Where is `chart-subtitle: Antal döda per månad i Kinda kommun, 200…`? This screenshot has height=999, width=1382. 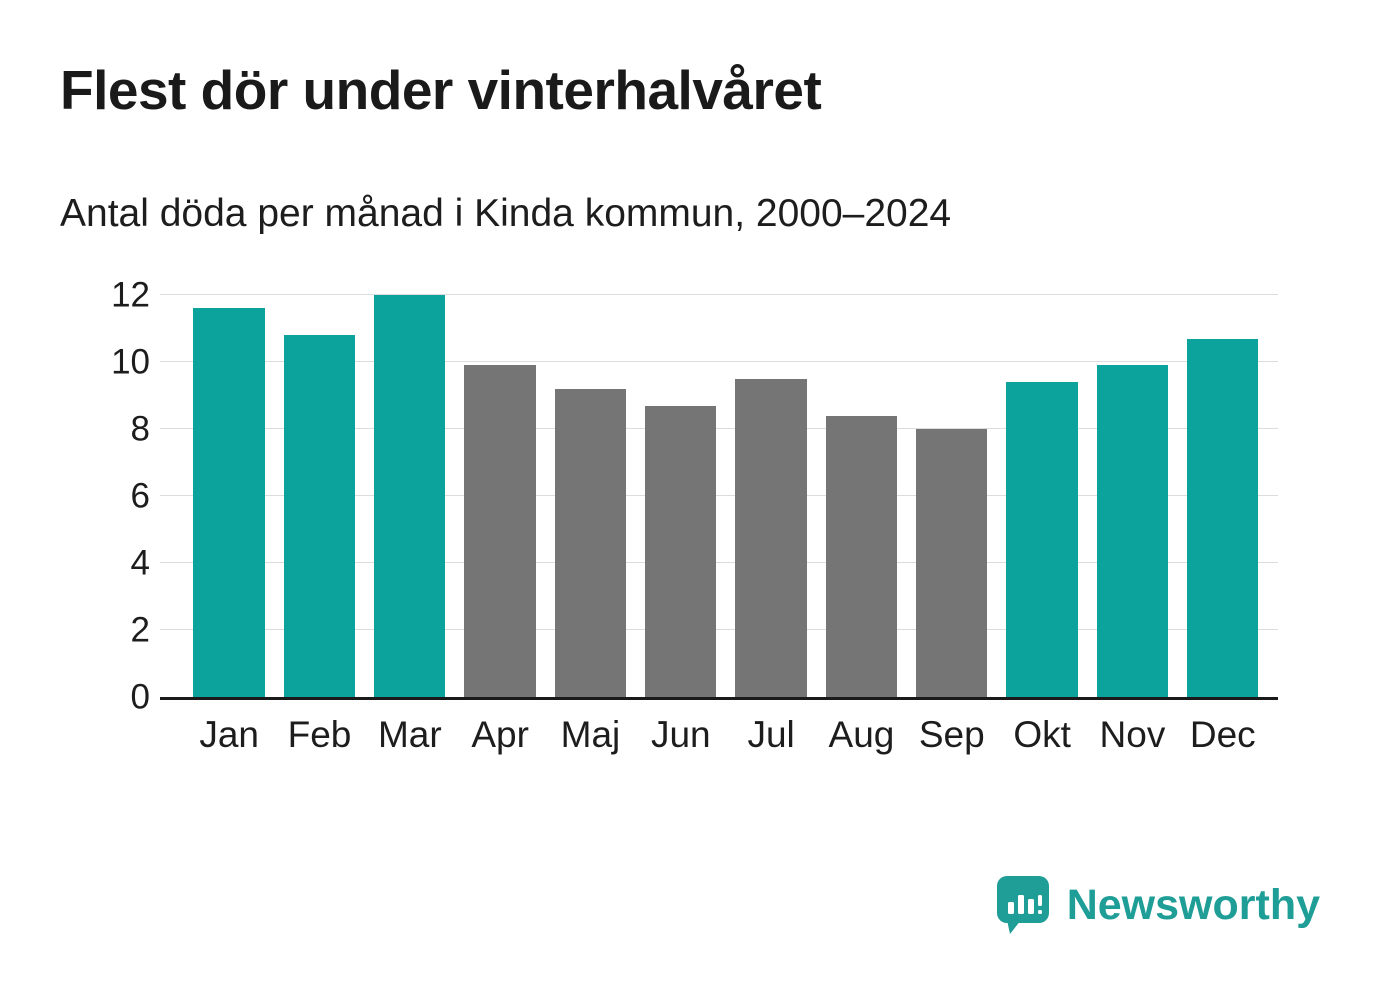
chart-subtitle: Antal döda per månad i Kinda kommun, 200… is located at coordinates (506, 213).